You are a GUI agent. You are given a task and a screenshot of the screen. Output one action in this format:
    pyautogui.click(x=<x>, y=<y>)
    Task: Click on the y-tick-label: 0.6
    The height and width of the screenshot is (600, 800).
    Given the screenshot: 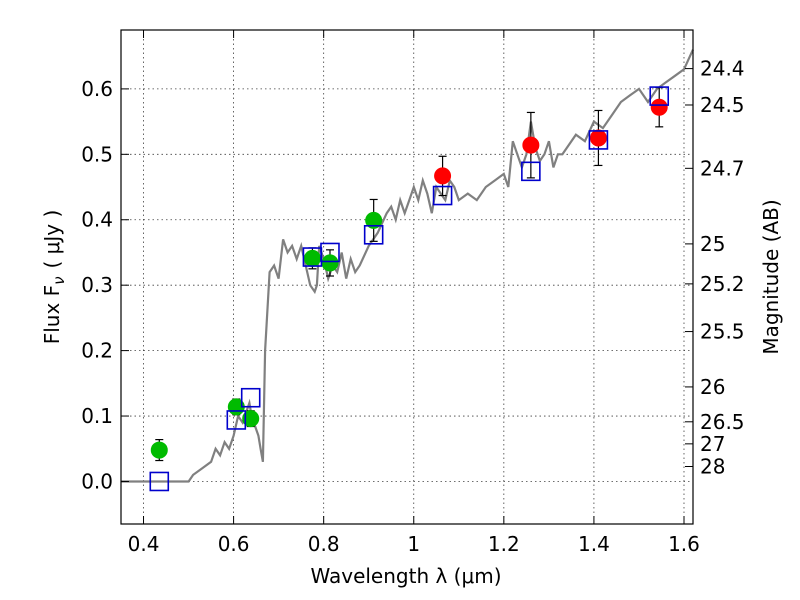 What is the action you would take?
    pyautogui.click(x=97, y=89)
    